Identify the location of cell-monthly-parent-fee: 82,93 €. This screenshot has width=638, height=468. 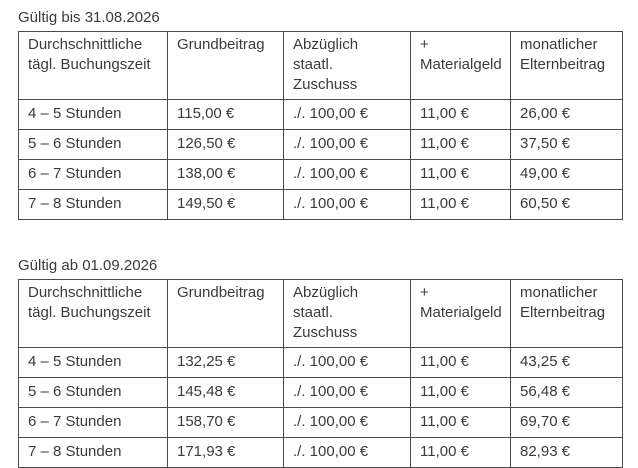
(566, 452).